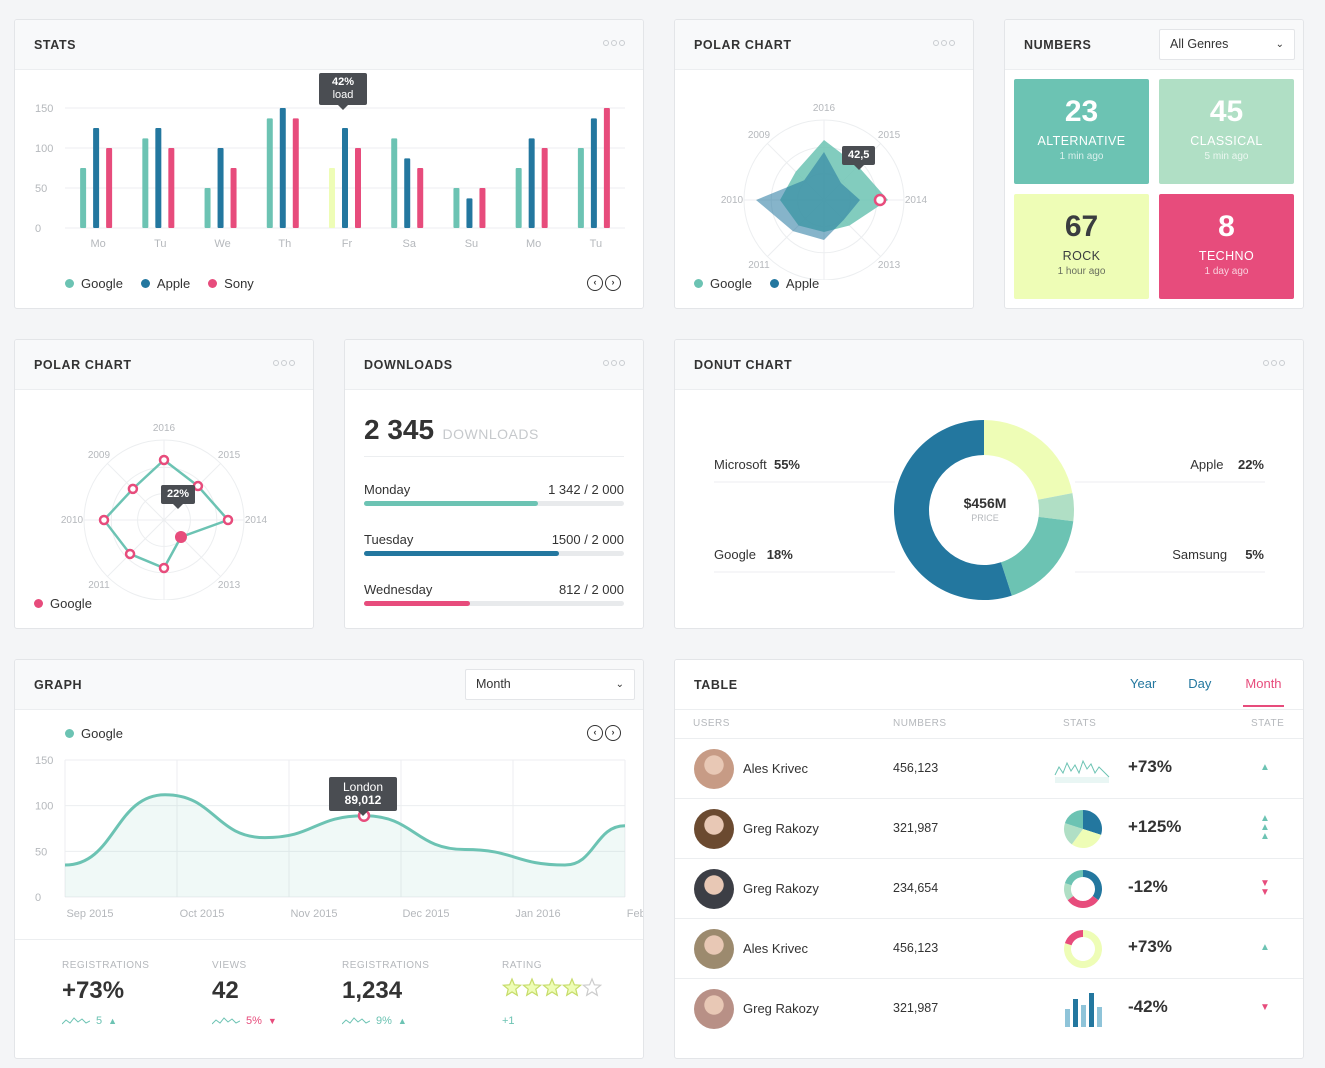 This screenshot has width=1325, height=1068. Describe the element at coordinates (1081, 131) in the screenshot. I see `tile-alternative: 23 ALTERNATIVE 1 min ago` at that location.